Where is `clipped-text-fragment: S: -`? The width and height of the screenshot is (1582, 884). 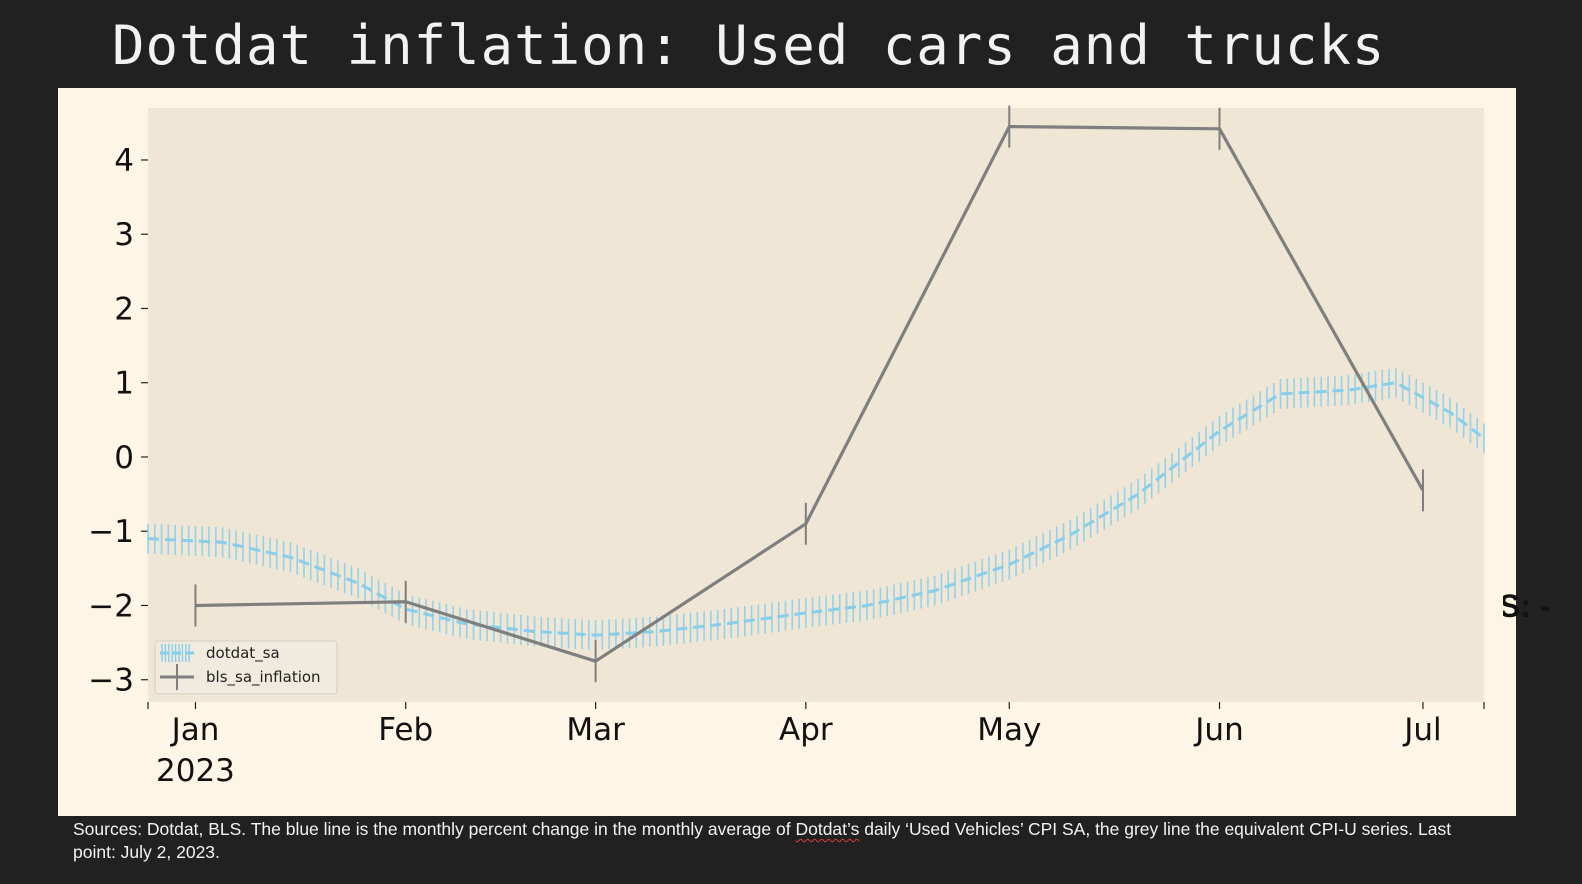 clipped-text-fragment: S: - is located at coordinates (1527, 606).